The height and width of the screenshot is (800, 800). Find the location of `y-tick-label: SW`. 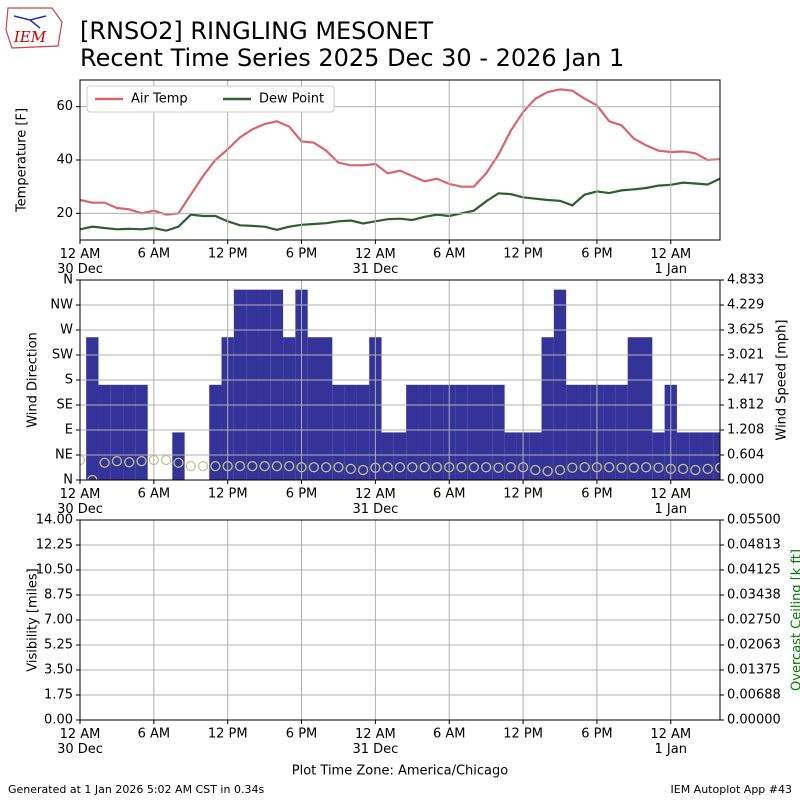

y-tick-label: SW is located at coordinates (62, 355).